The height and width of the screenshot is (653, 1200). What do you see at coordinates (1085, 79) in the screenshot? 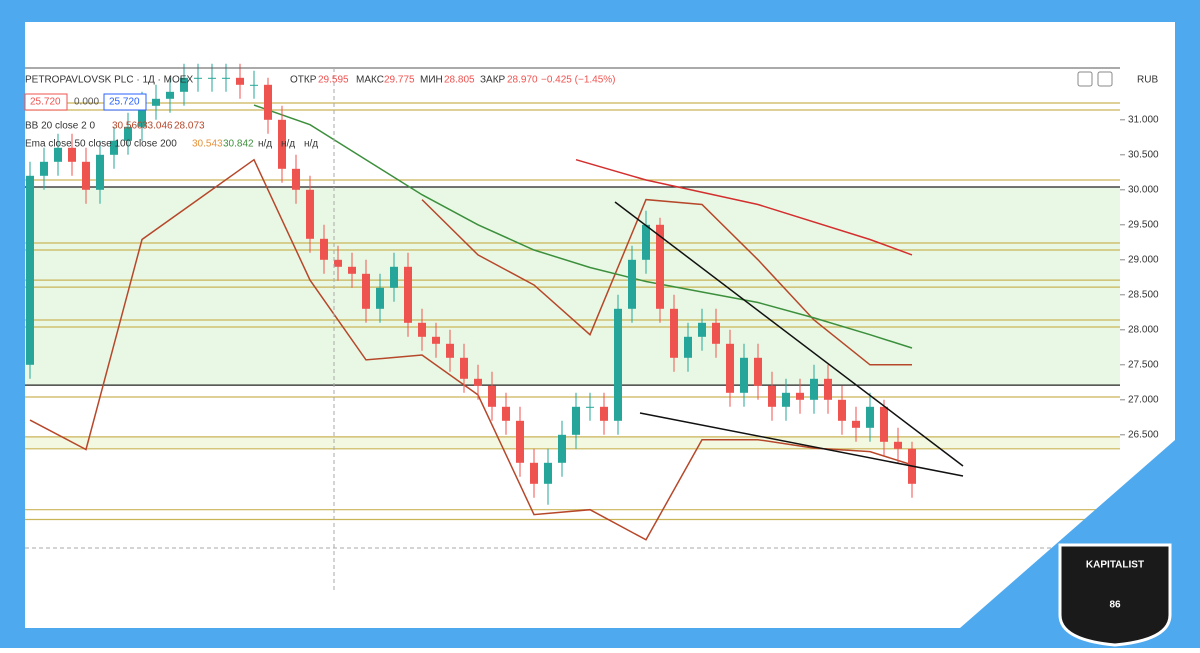
I see `scroll-button` at bounding box center [1085, 79].